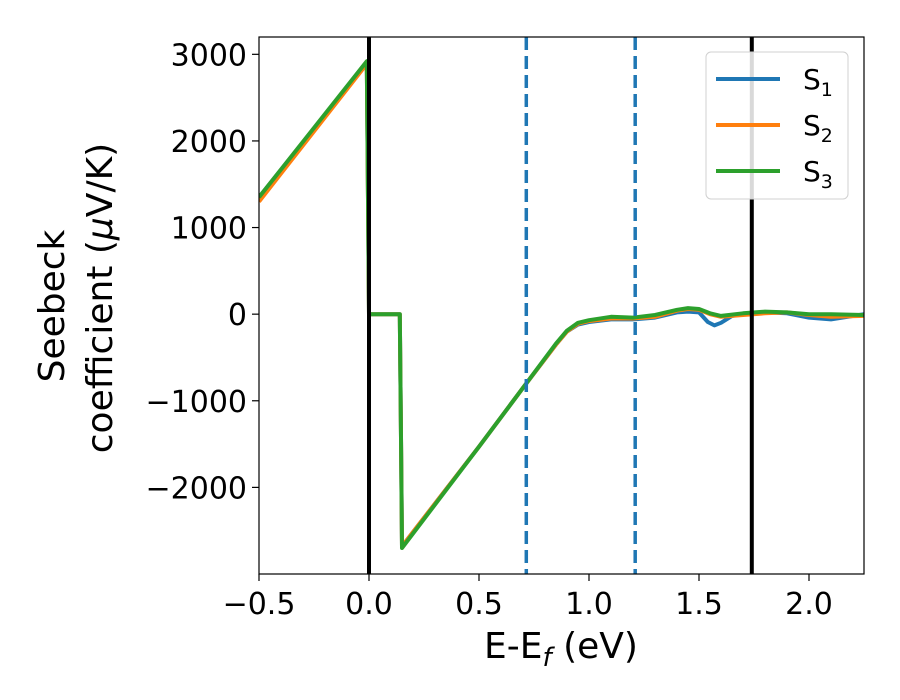 The height and width of the screenshot is (700, 900). Describe the element at coordinates (100, 229) in the screenshot. I see `y-axis-label-mu: μ` at that location.